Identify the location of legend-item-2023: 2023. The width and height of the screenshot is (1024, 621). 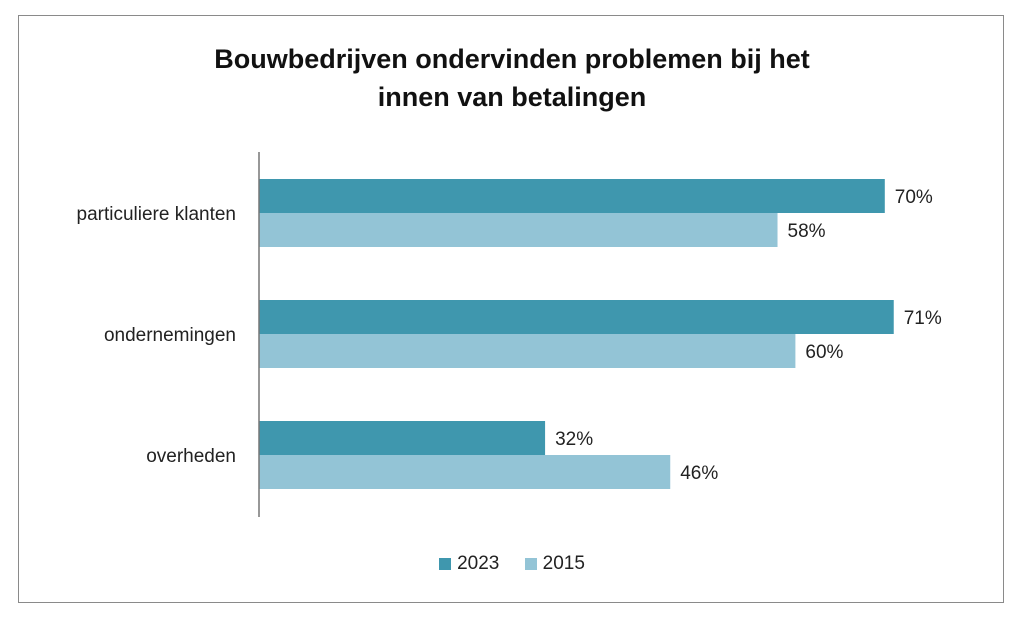
(469, 564).